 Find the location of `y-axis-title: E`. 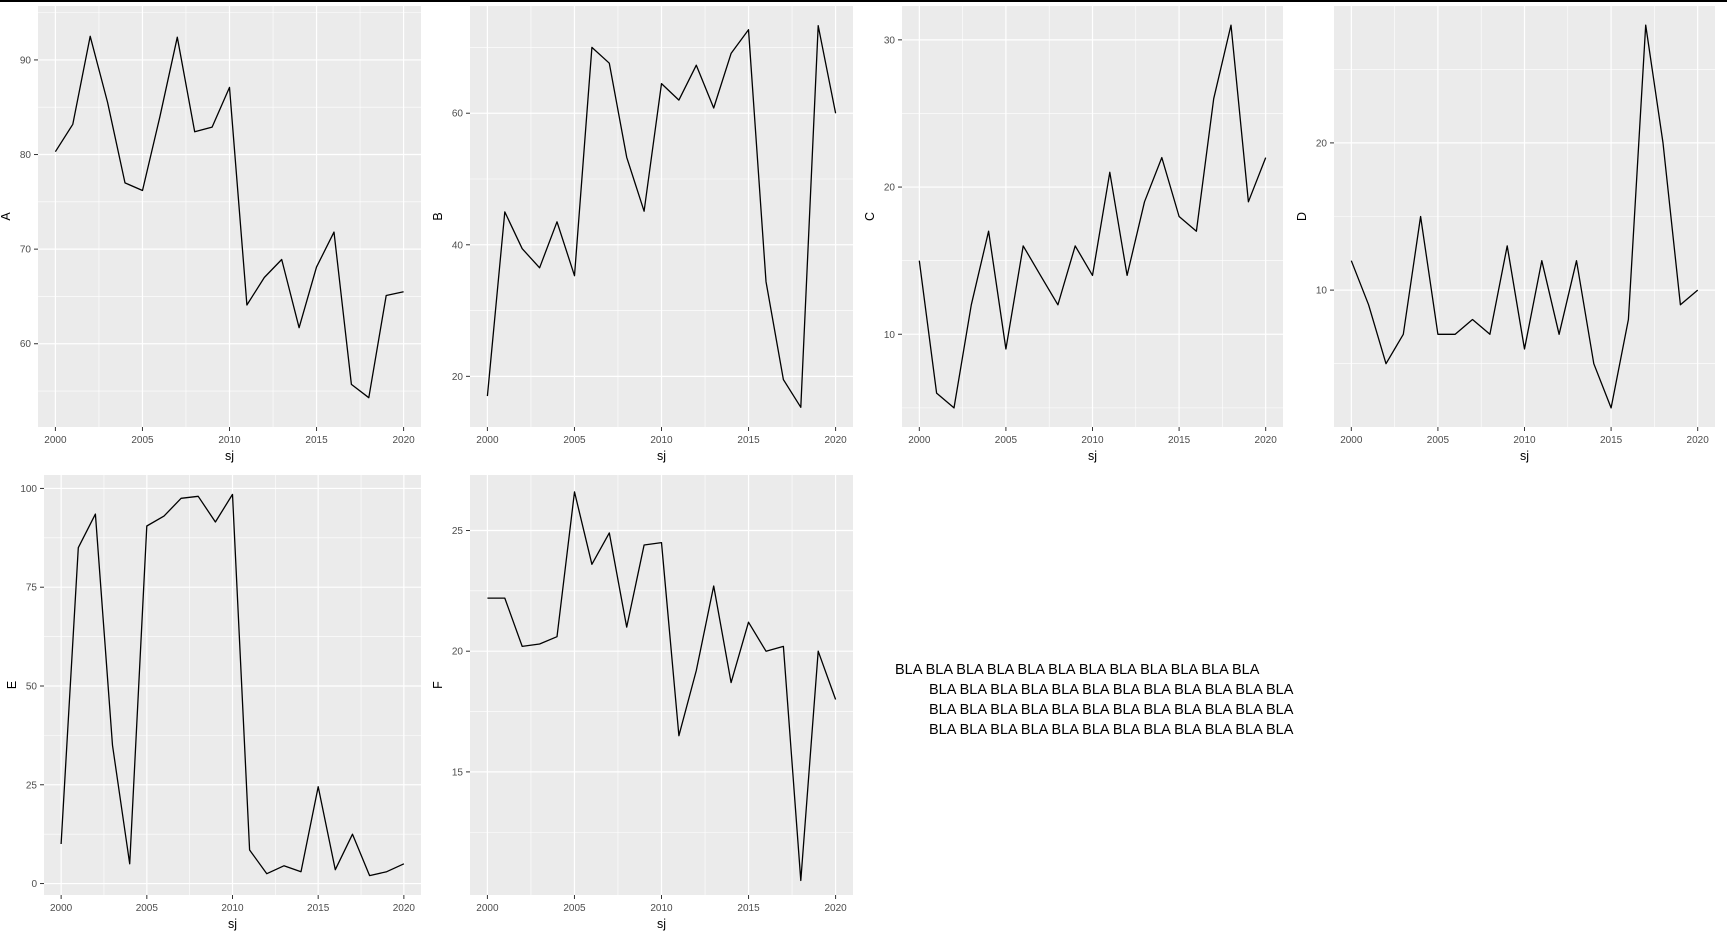

y-axis-title: E is located at coordinates (12, 685).